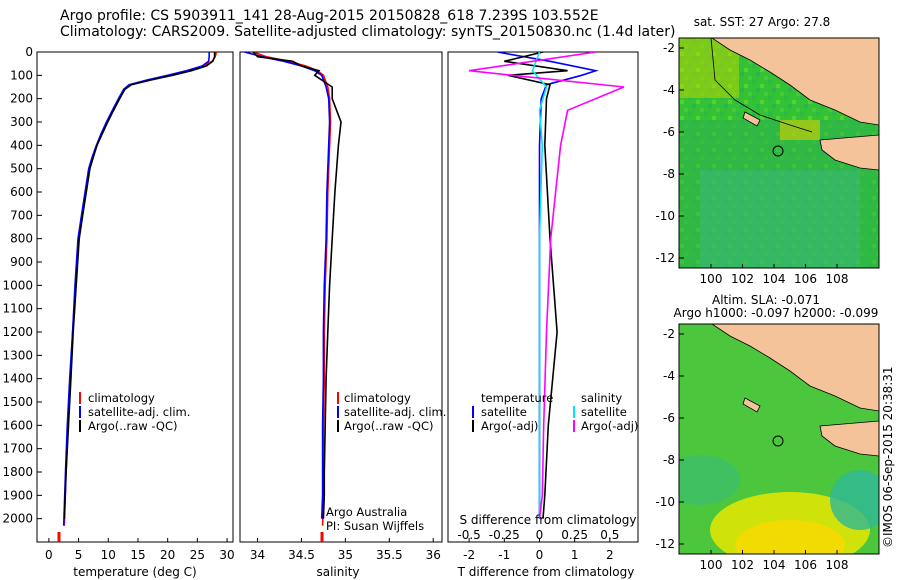  Describe the element at coordinates (337, 572) in the screenshot. I see `salinity-xlabel: salinity` at that location.